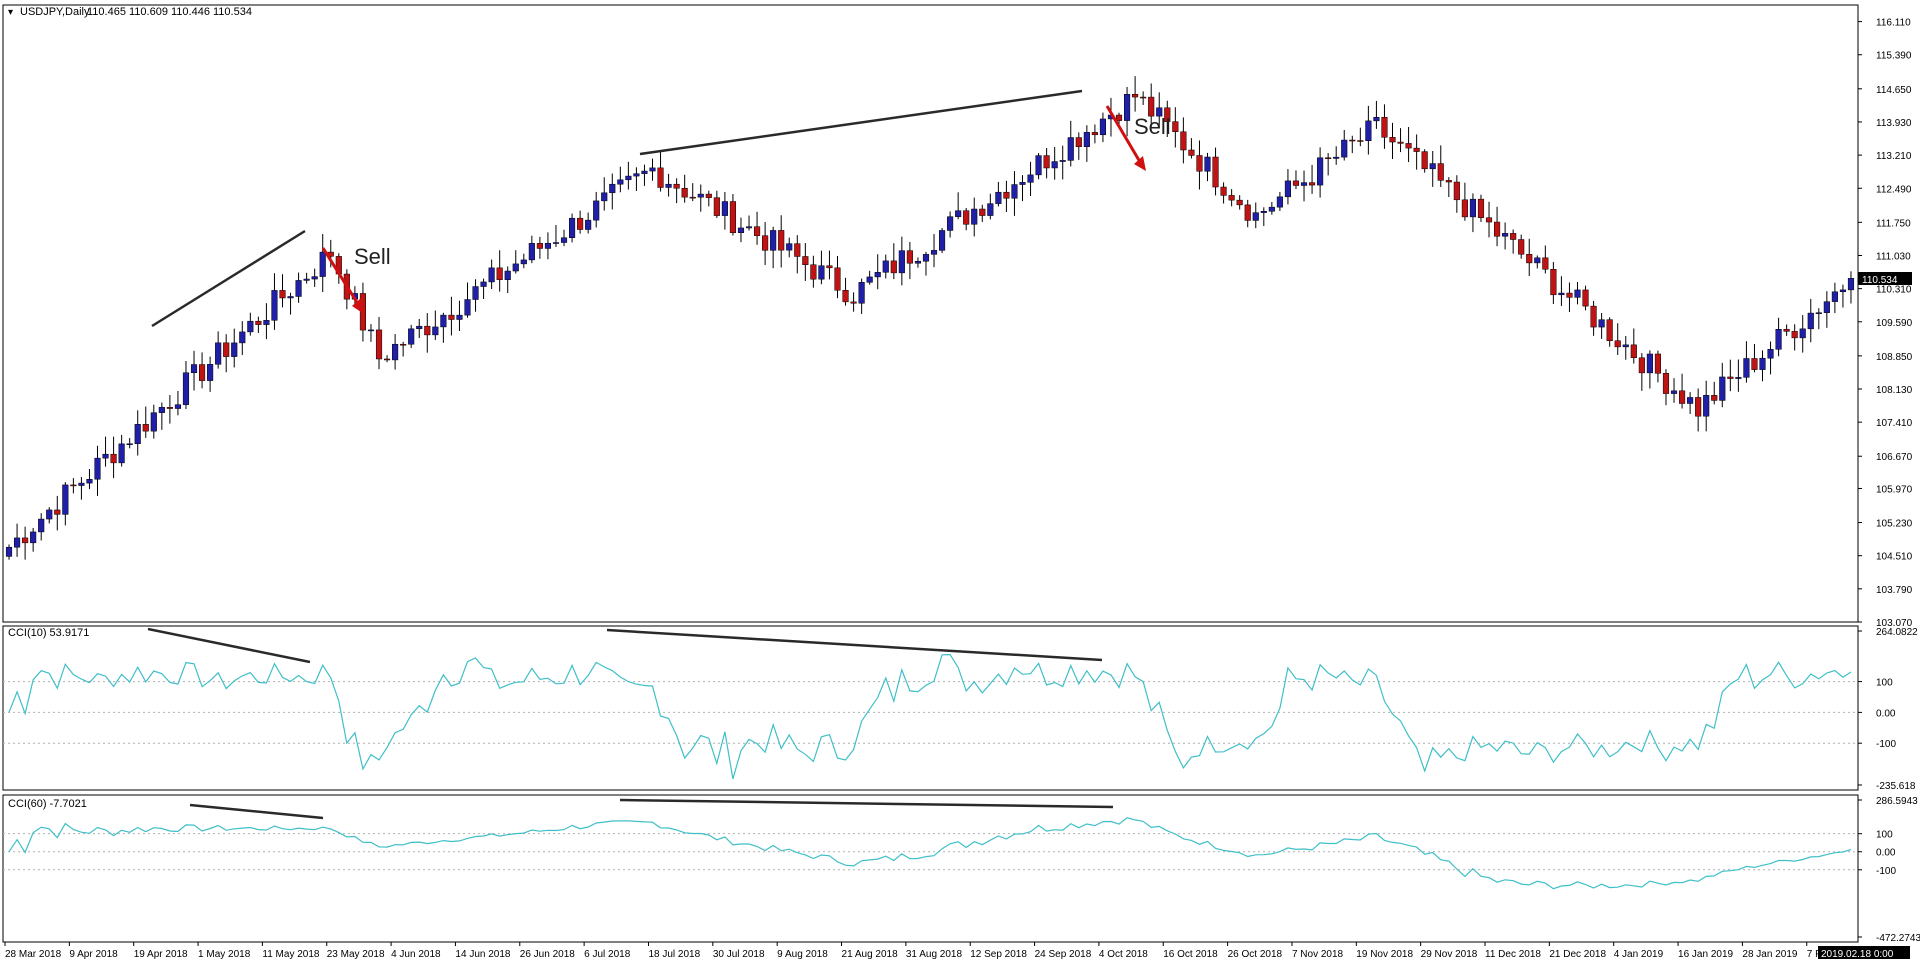  Describe the element at coordinates (1897, 801) in the screenshot. I see `cci60-y-tick-label: 286.5943` at that location.